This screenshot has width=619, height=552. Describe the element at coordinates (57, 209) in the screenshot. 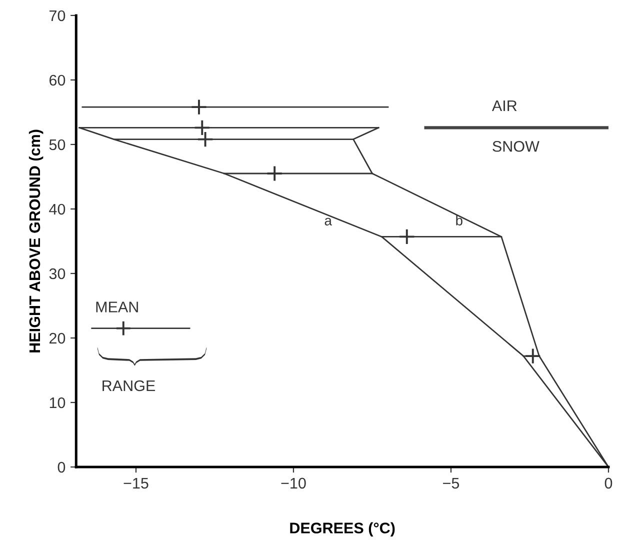

I see `y-tick-label: 40` at that location.